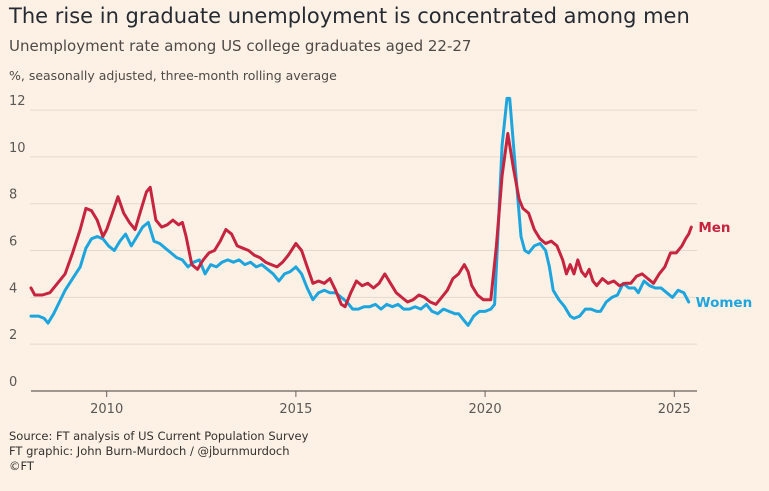 Image resolution: width=769 pixels, height=491 pixels. I want to click on x-tick-label: 2020, so click(485, 409).